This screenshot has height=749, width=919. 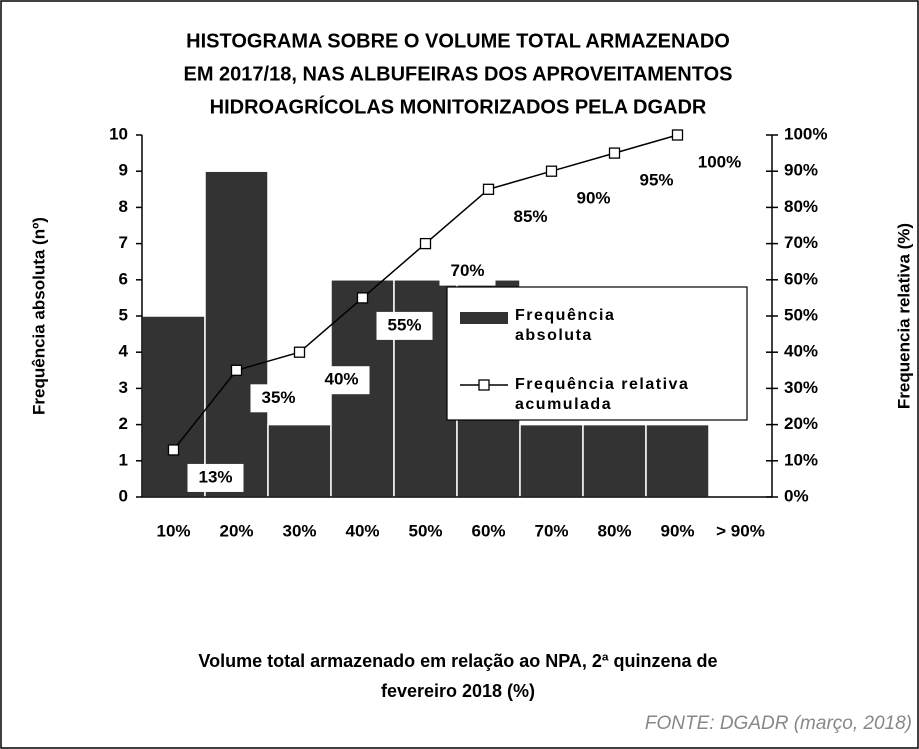 What do you see at coordinates (565, 325) in the screenshot?
I see `legend-label: Frequência absoluta` at bounding box center [565, 325].